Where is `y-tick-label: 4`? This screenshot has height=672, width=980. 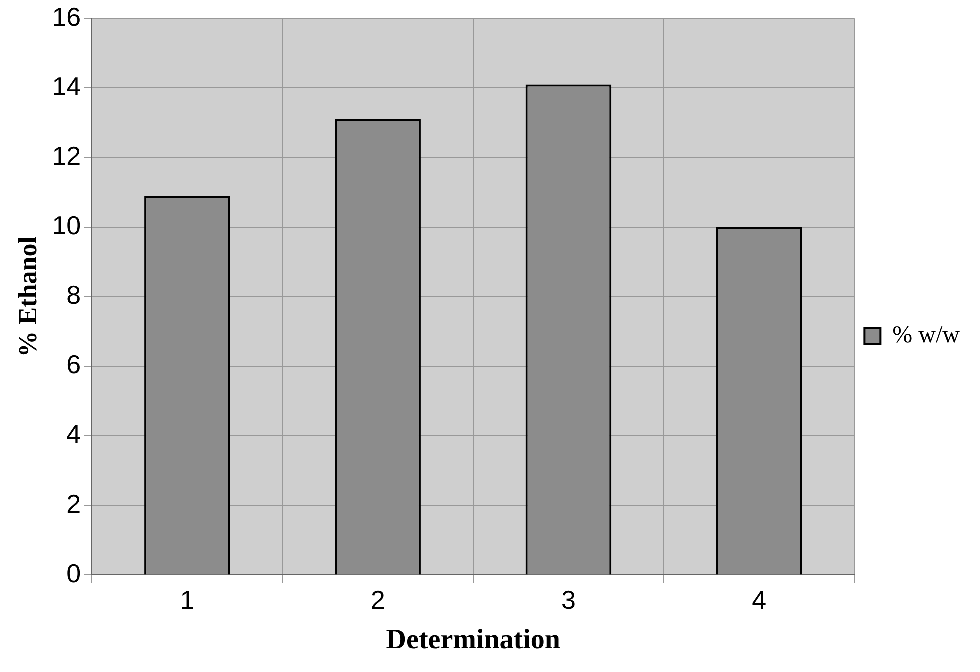 y-tick-label: 4 is located at coordinates (74, 434).